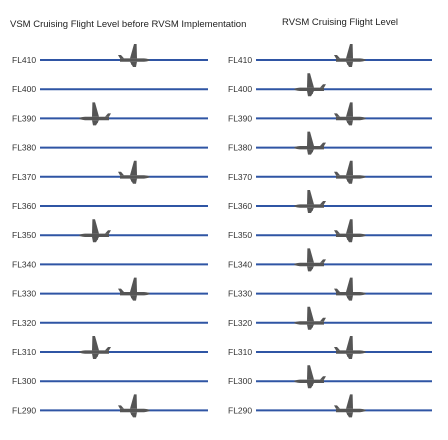  I want to click on left-level-row: FL370, so click(110, 172).